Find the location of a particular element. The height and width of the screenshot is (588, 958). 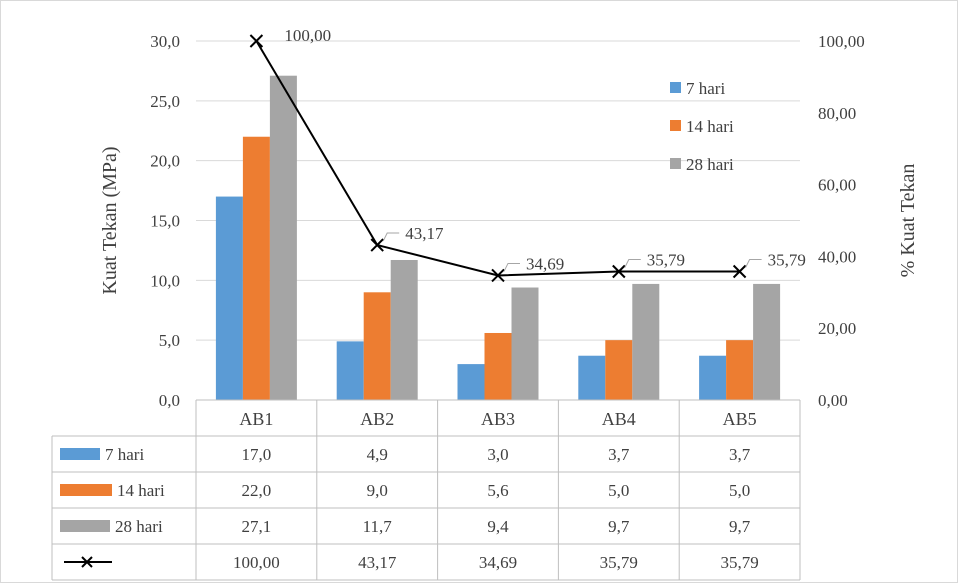

table-cell: 11,7 is located at coordinates (378, 526).